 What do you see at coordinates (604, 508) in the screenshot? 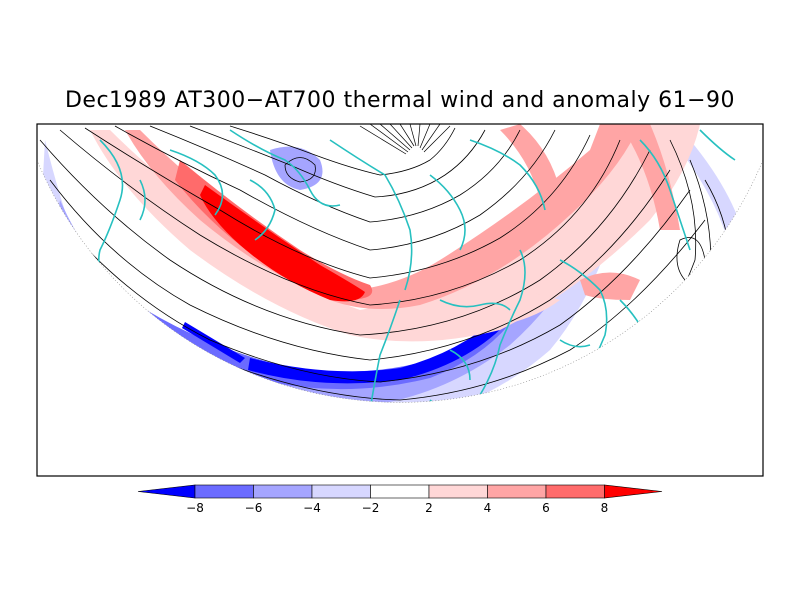
I see `colorbar-tick-label: 8` at bounding box center [604, 508].